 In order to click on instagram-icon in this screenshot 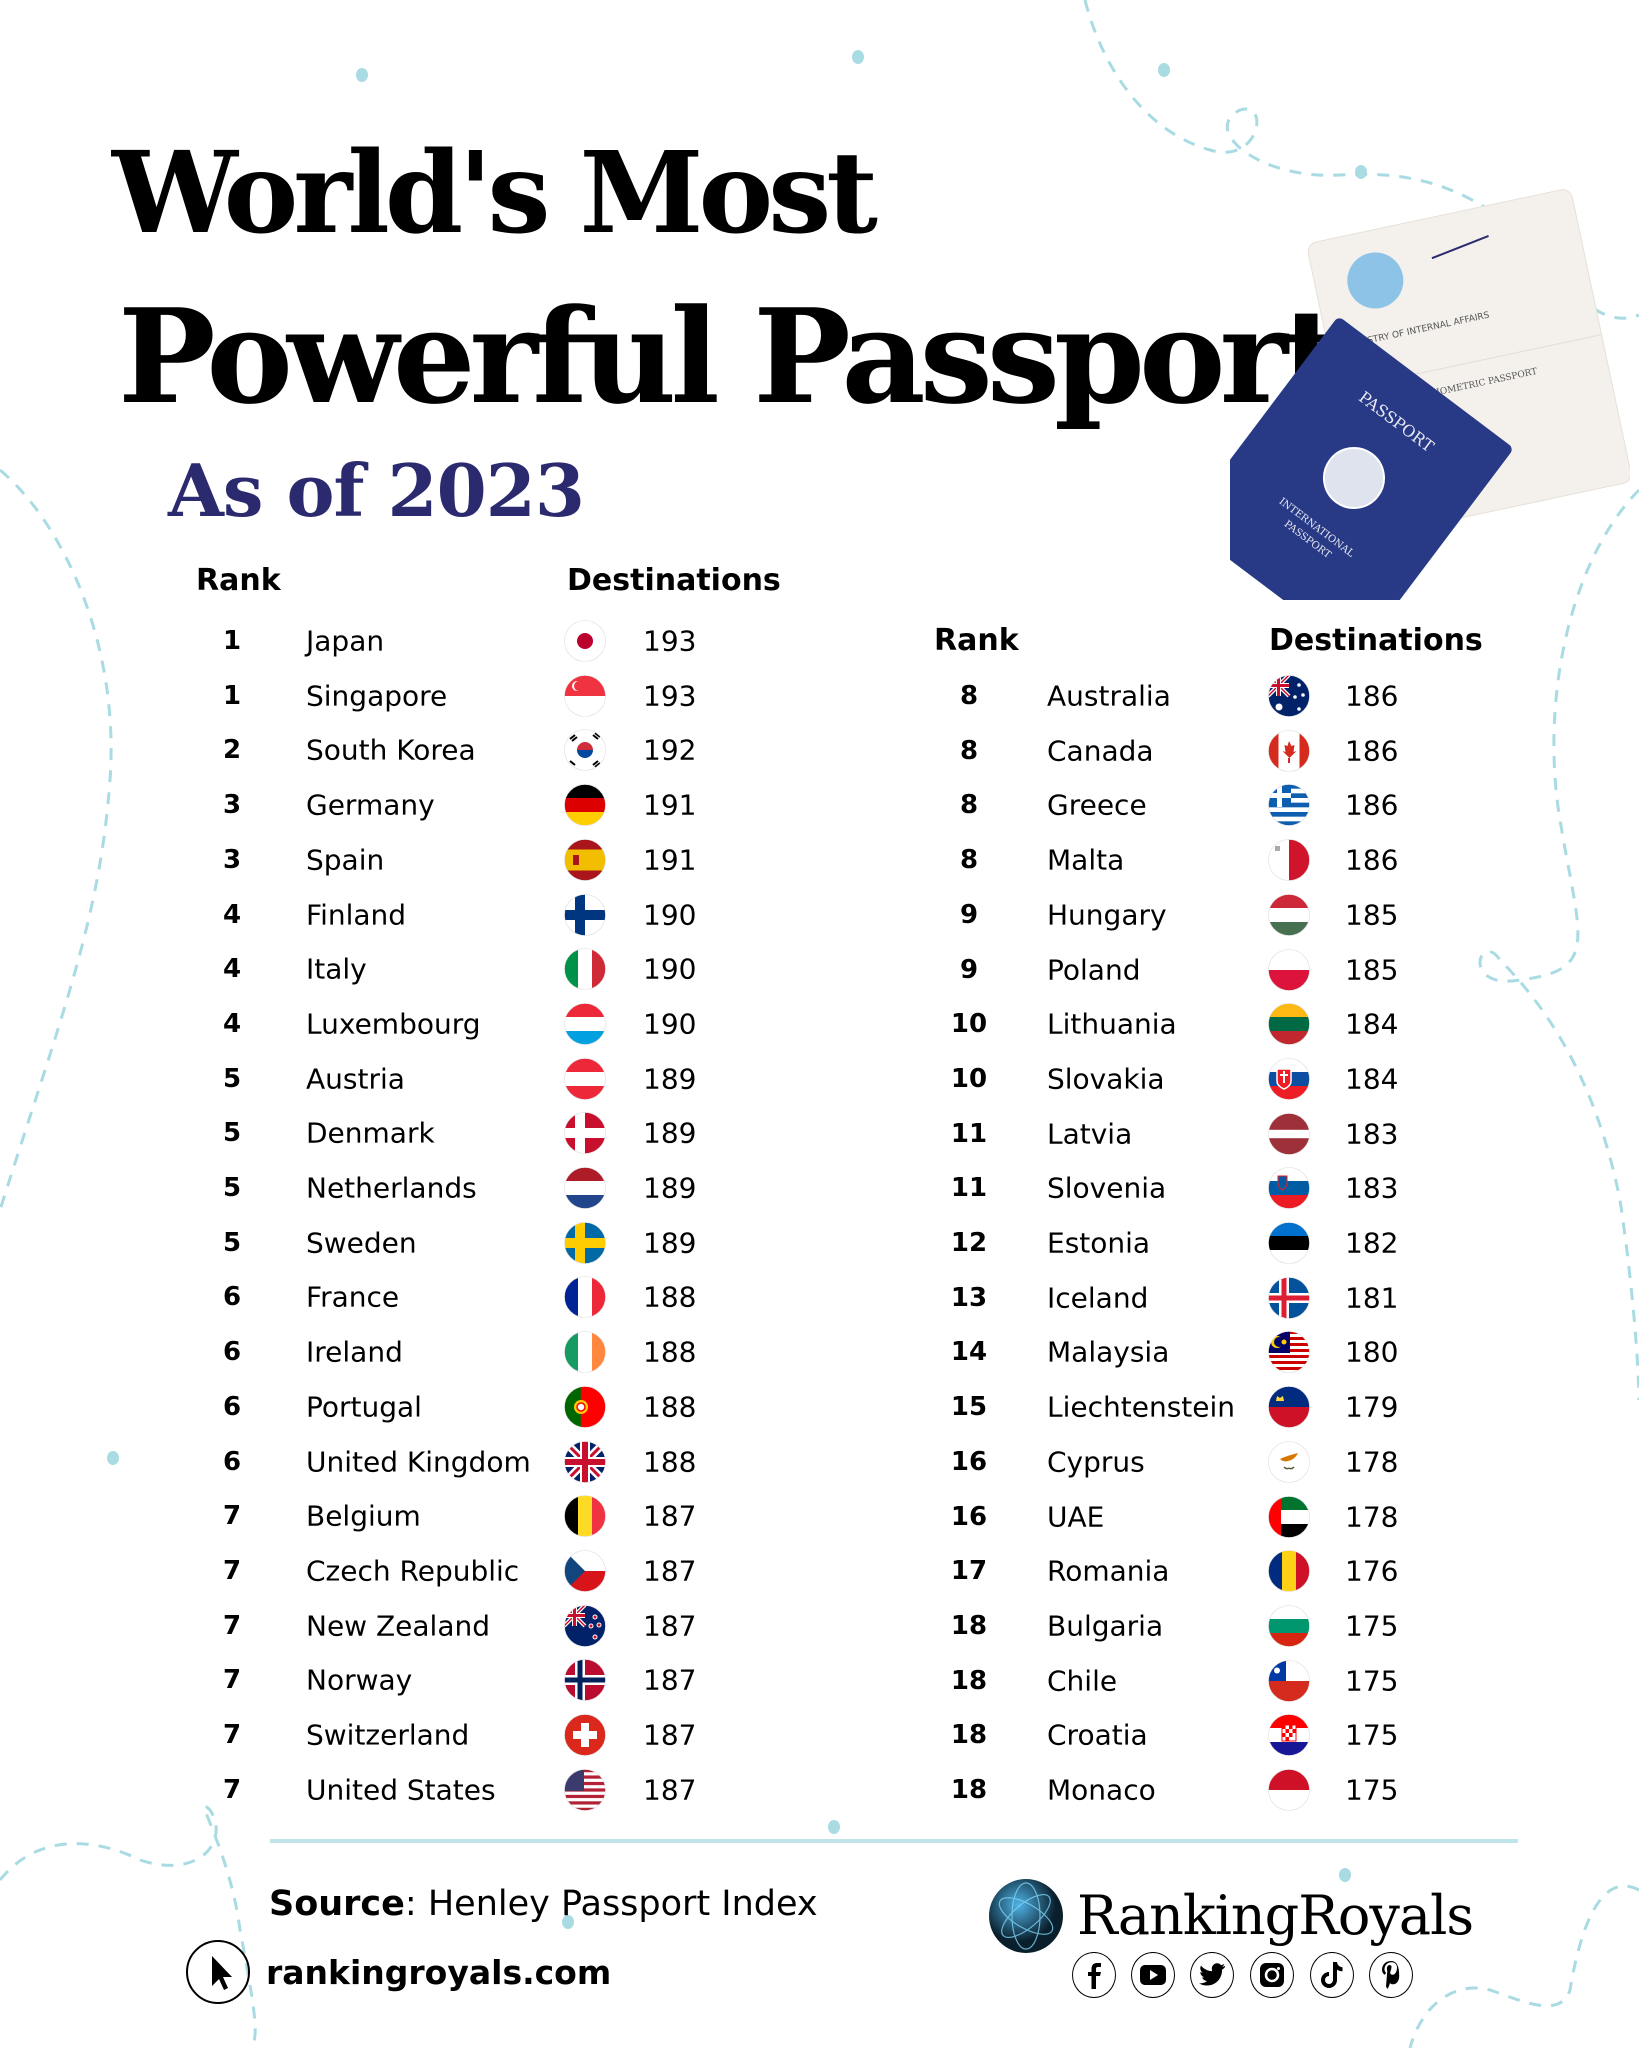, I will do `click(1272, 1975)`.